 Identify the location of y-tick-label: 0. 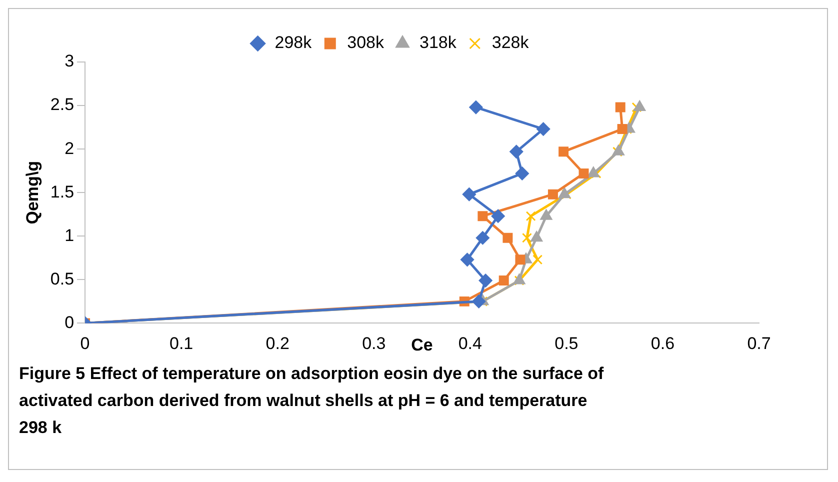
(69, 322).